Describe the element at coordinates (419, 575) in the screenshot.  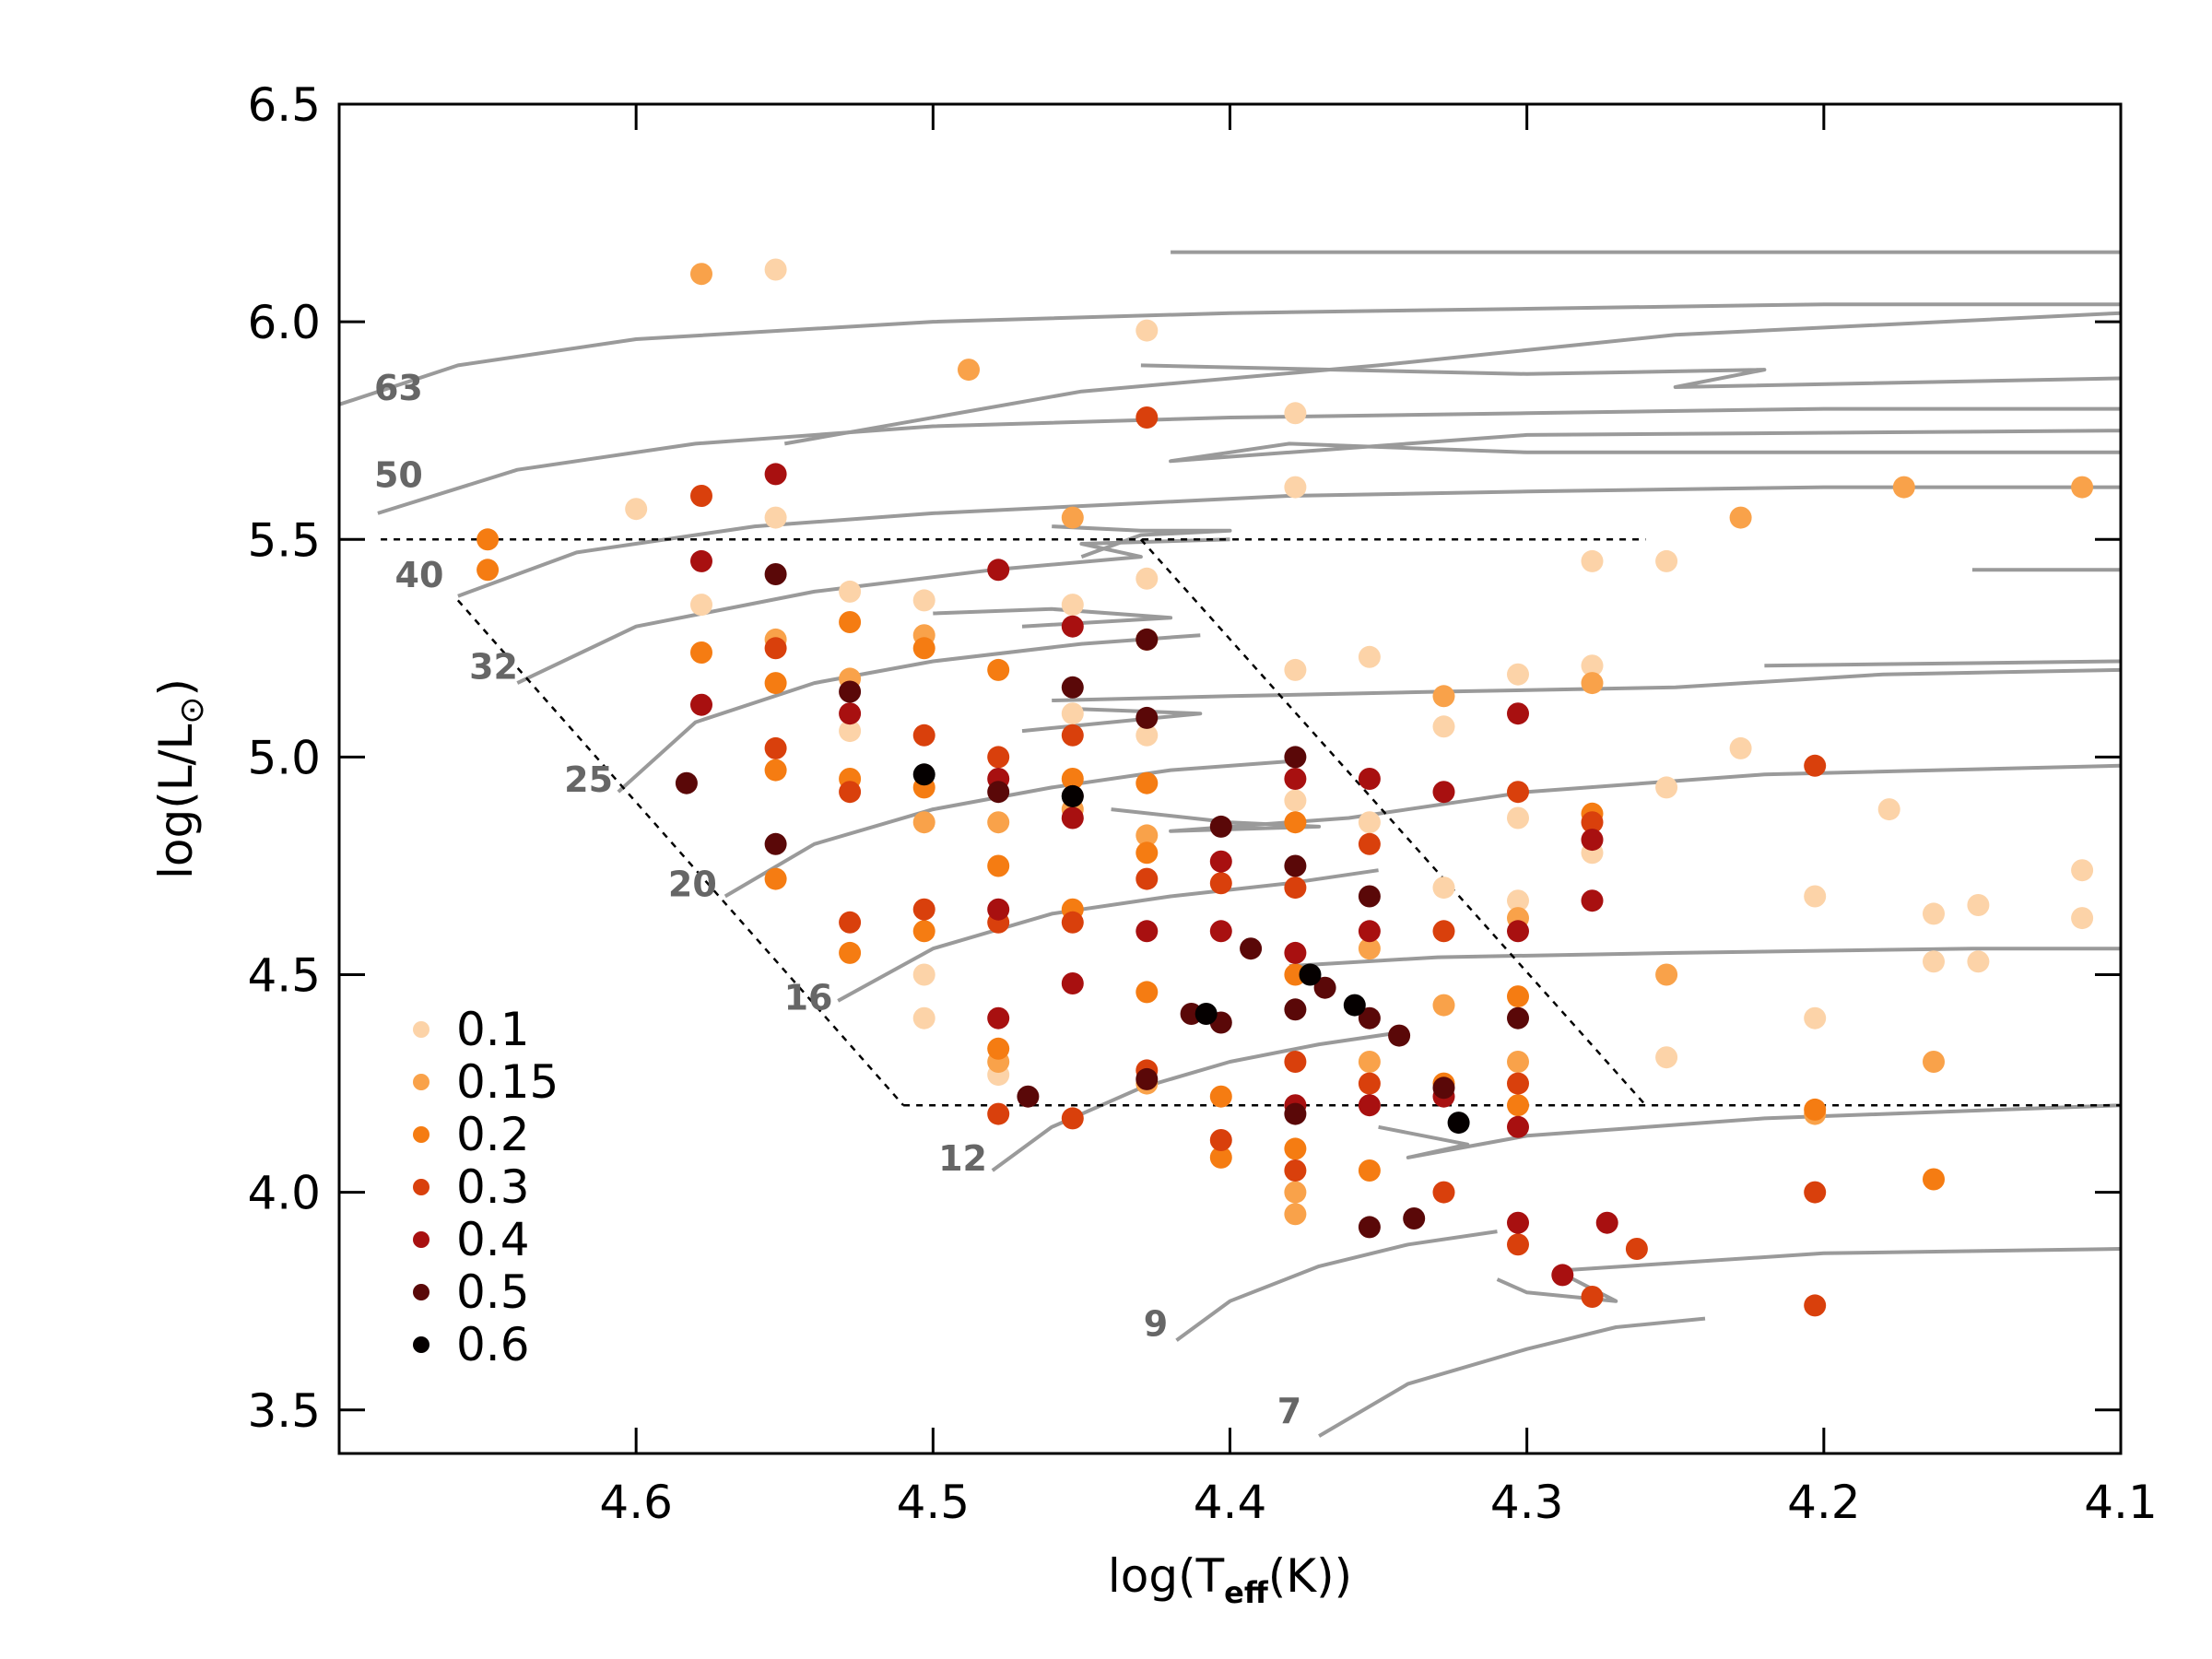
I see `track-label-40: 40` at that location.